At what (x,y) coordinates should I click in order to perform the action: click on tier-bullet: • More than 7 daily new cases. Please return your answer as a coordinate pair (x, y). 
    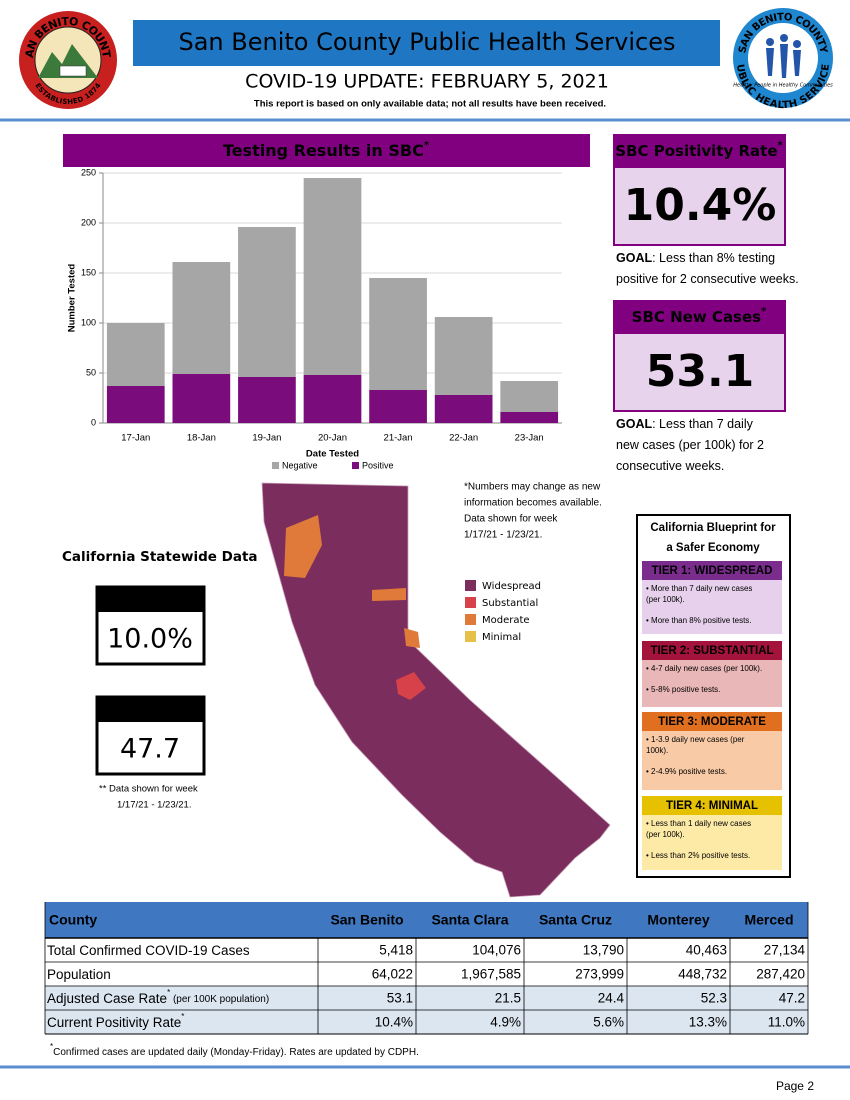
    Looking at the image, I should click on (699, 588).